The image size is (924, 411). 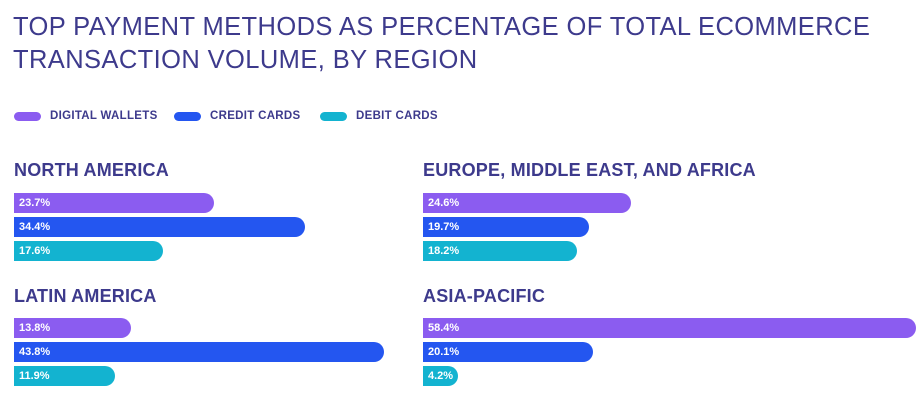 I want to click on bar-label-latin-america-digital-wallets: 13.8%, so click(x=35, y=328).